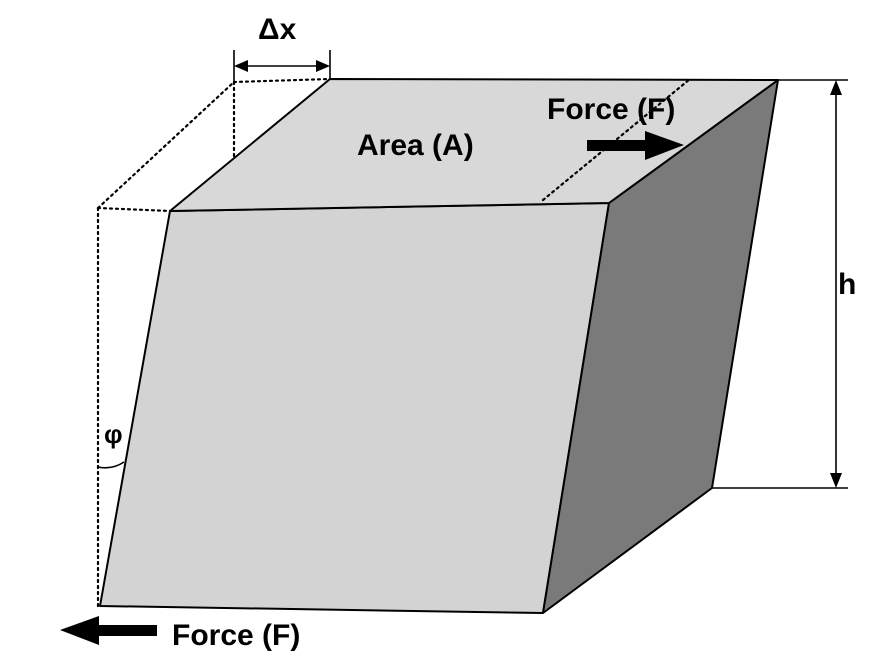  What do you see at coordinates (836, 87) in the screenshot?
I see `height-arrowhead-top` at bounding box center [836, 87].